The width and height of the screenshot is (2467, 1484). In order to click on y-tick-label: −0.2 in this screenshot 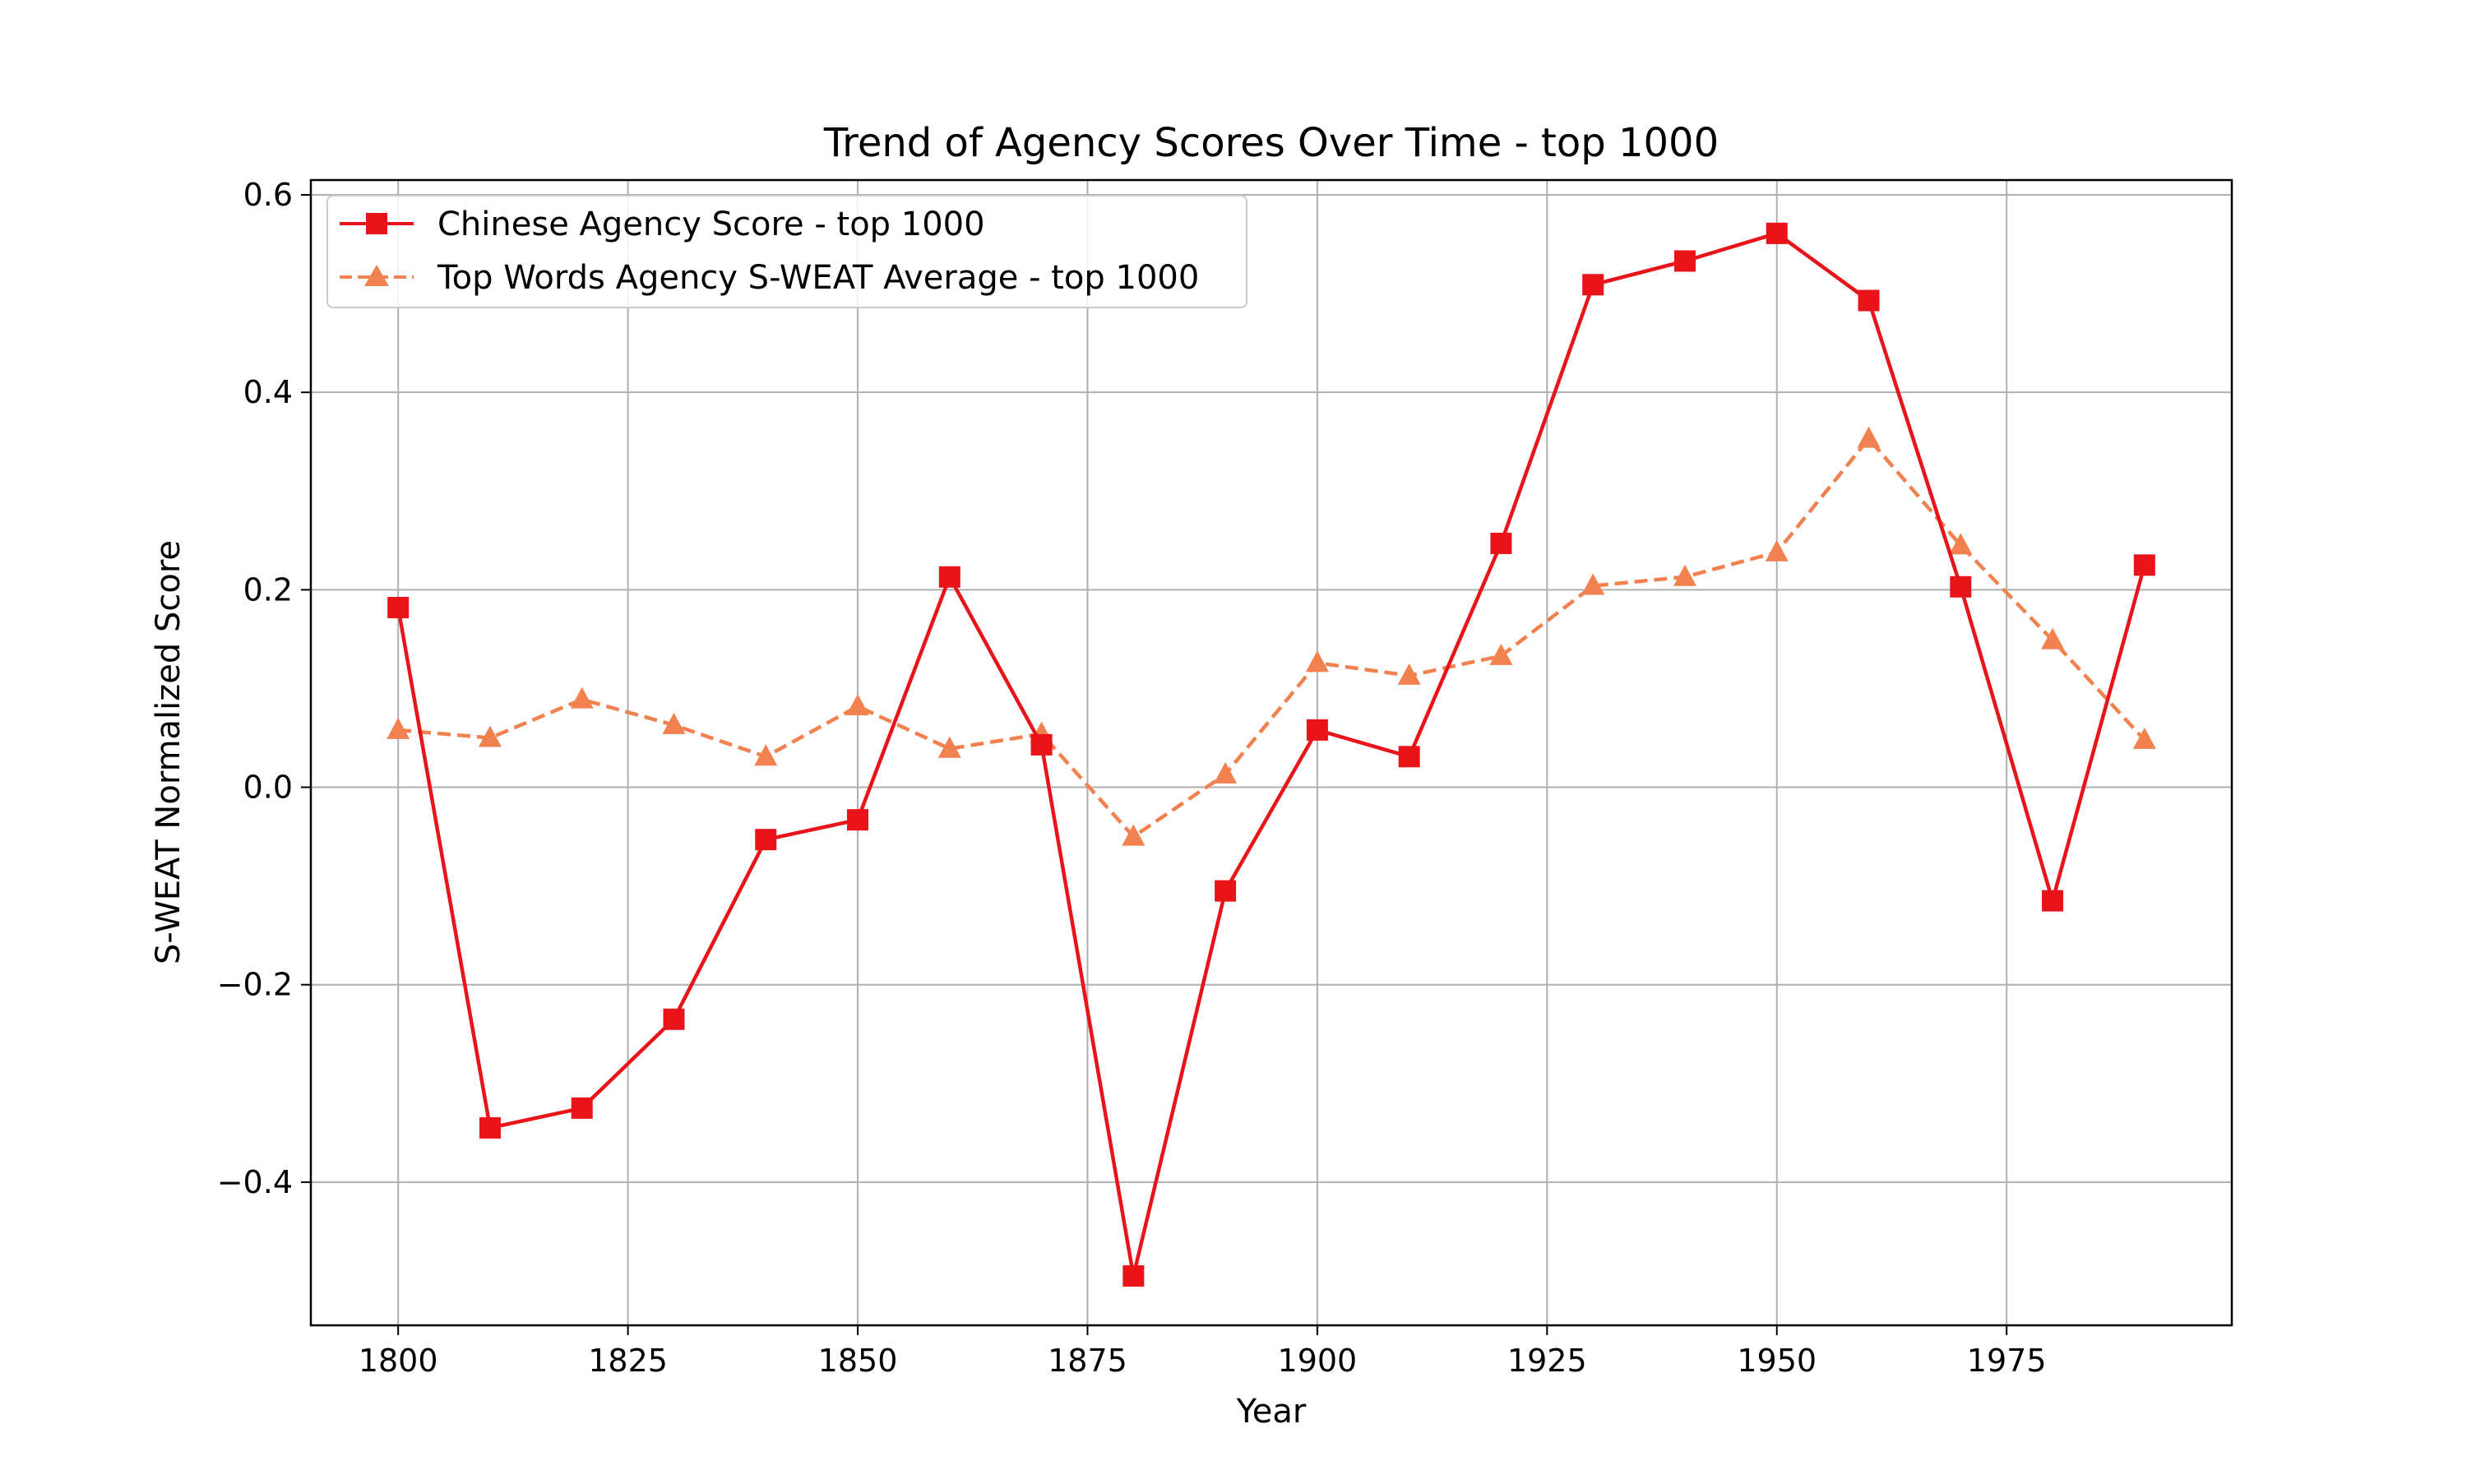, I will do `click(255, 985)`.